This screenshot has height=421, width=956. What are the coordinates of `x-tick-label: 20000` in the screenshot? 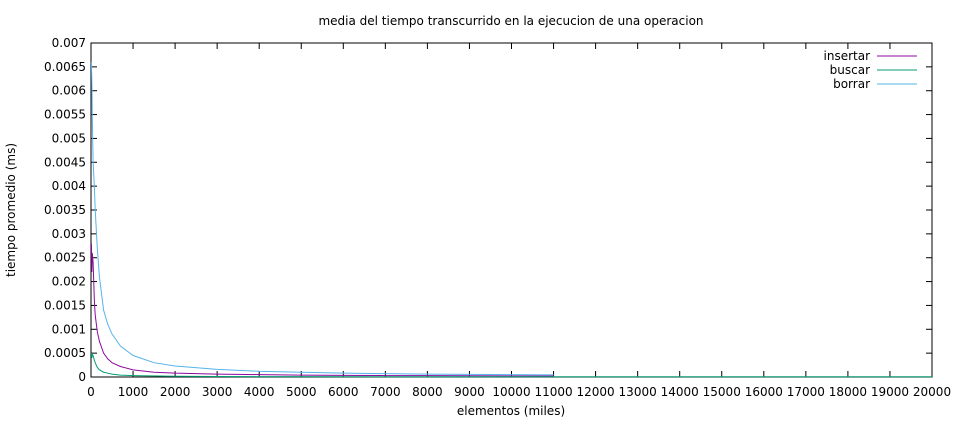 It's located at (932, 392).